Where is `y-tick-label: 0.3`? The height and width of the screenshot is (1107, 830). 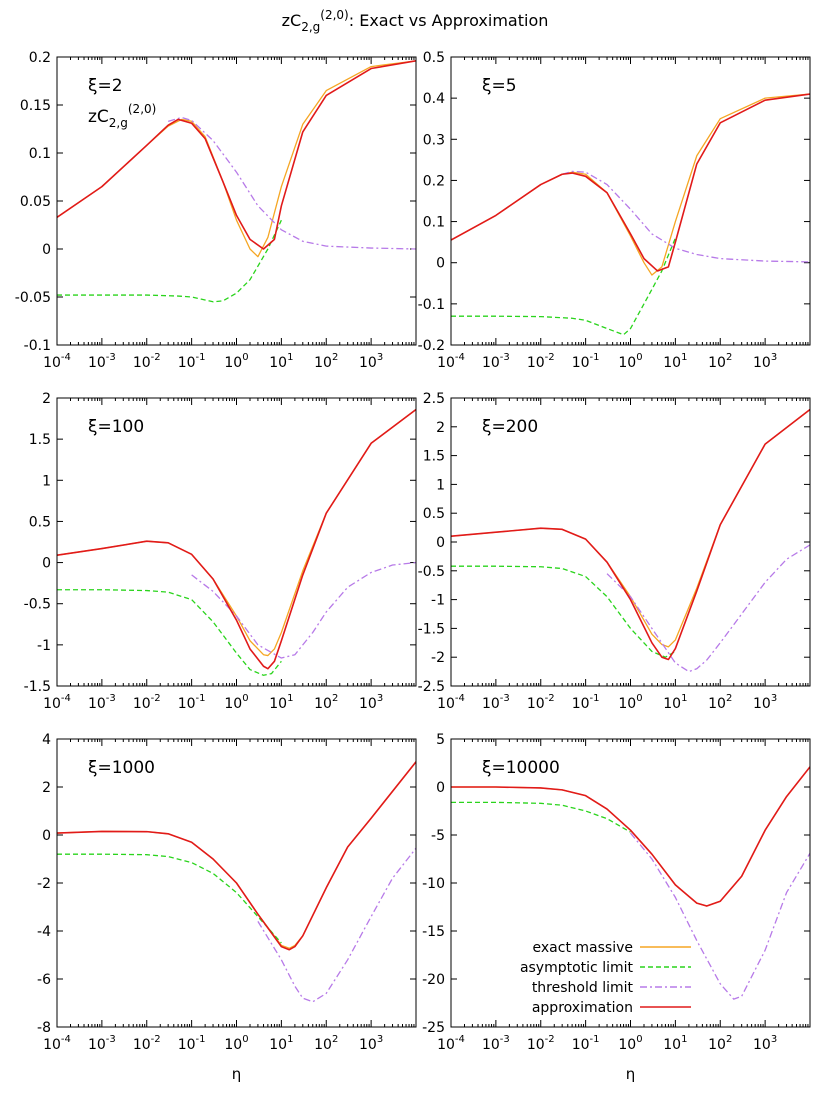
y-tick-label: 0.3 is located at coordinates (434, 140).